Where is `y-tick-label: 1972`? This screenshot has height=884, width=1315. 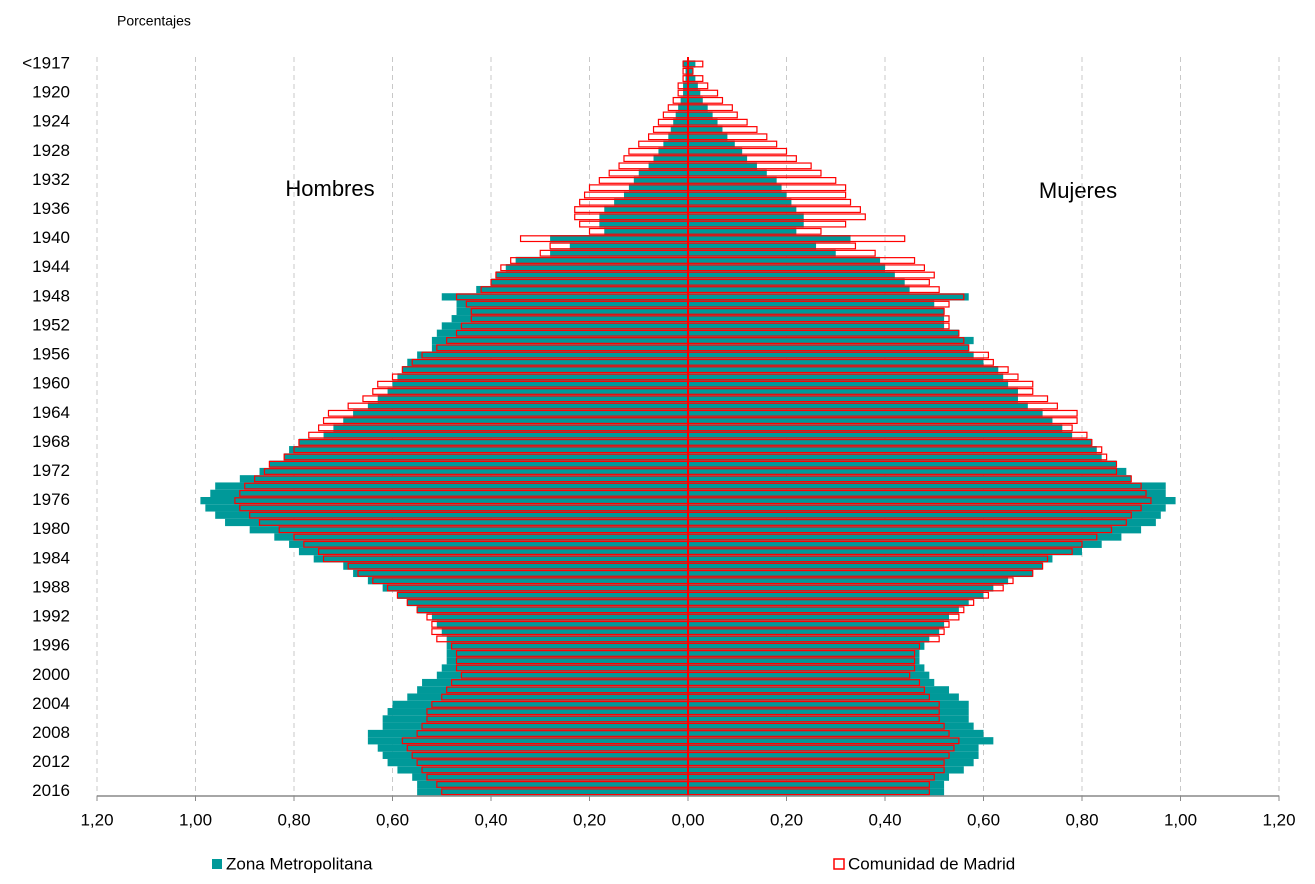
y-tick-label: 1972 is located at coordinates (51, 470).